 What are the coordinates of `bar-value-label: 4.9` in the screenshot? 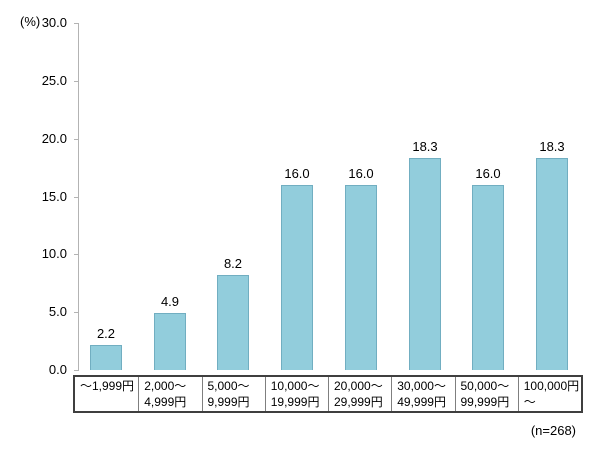 It's located at (170, 301).